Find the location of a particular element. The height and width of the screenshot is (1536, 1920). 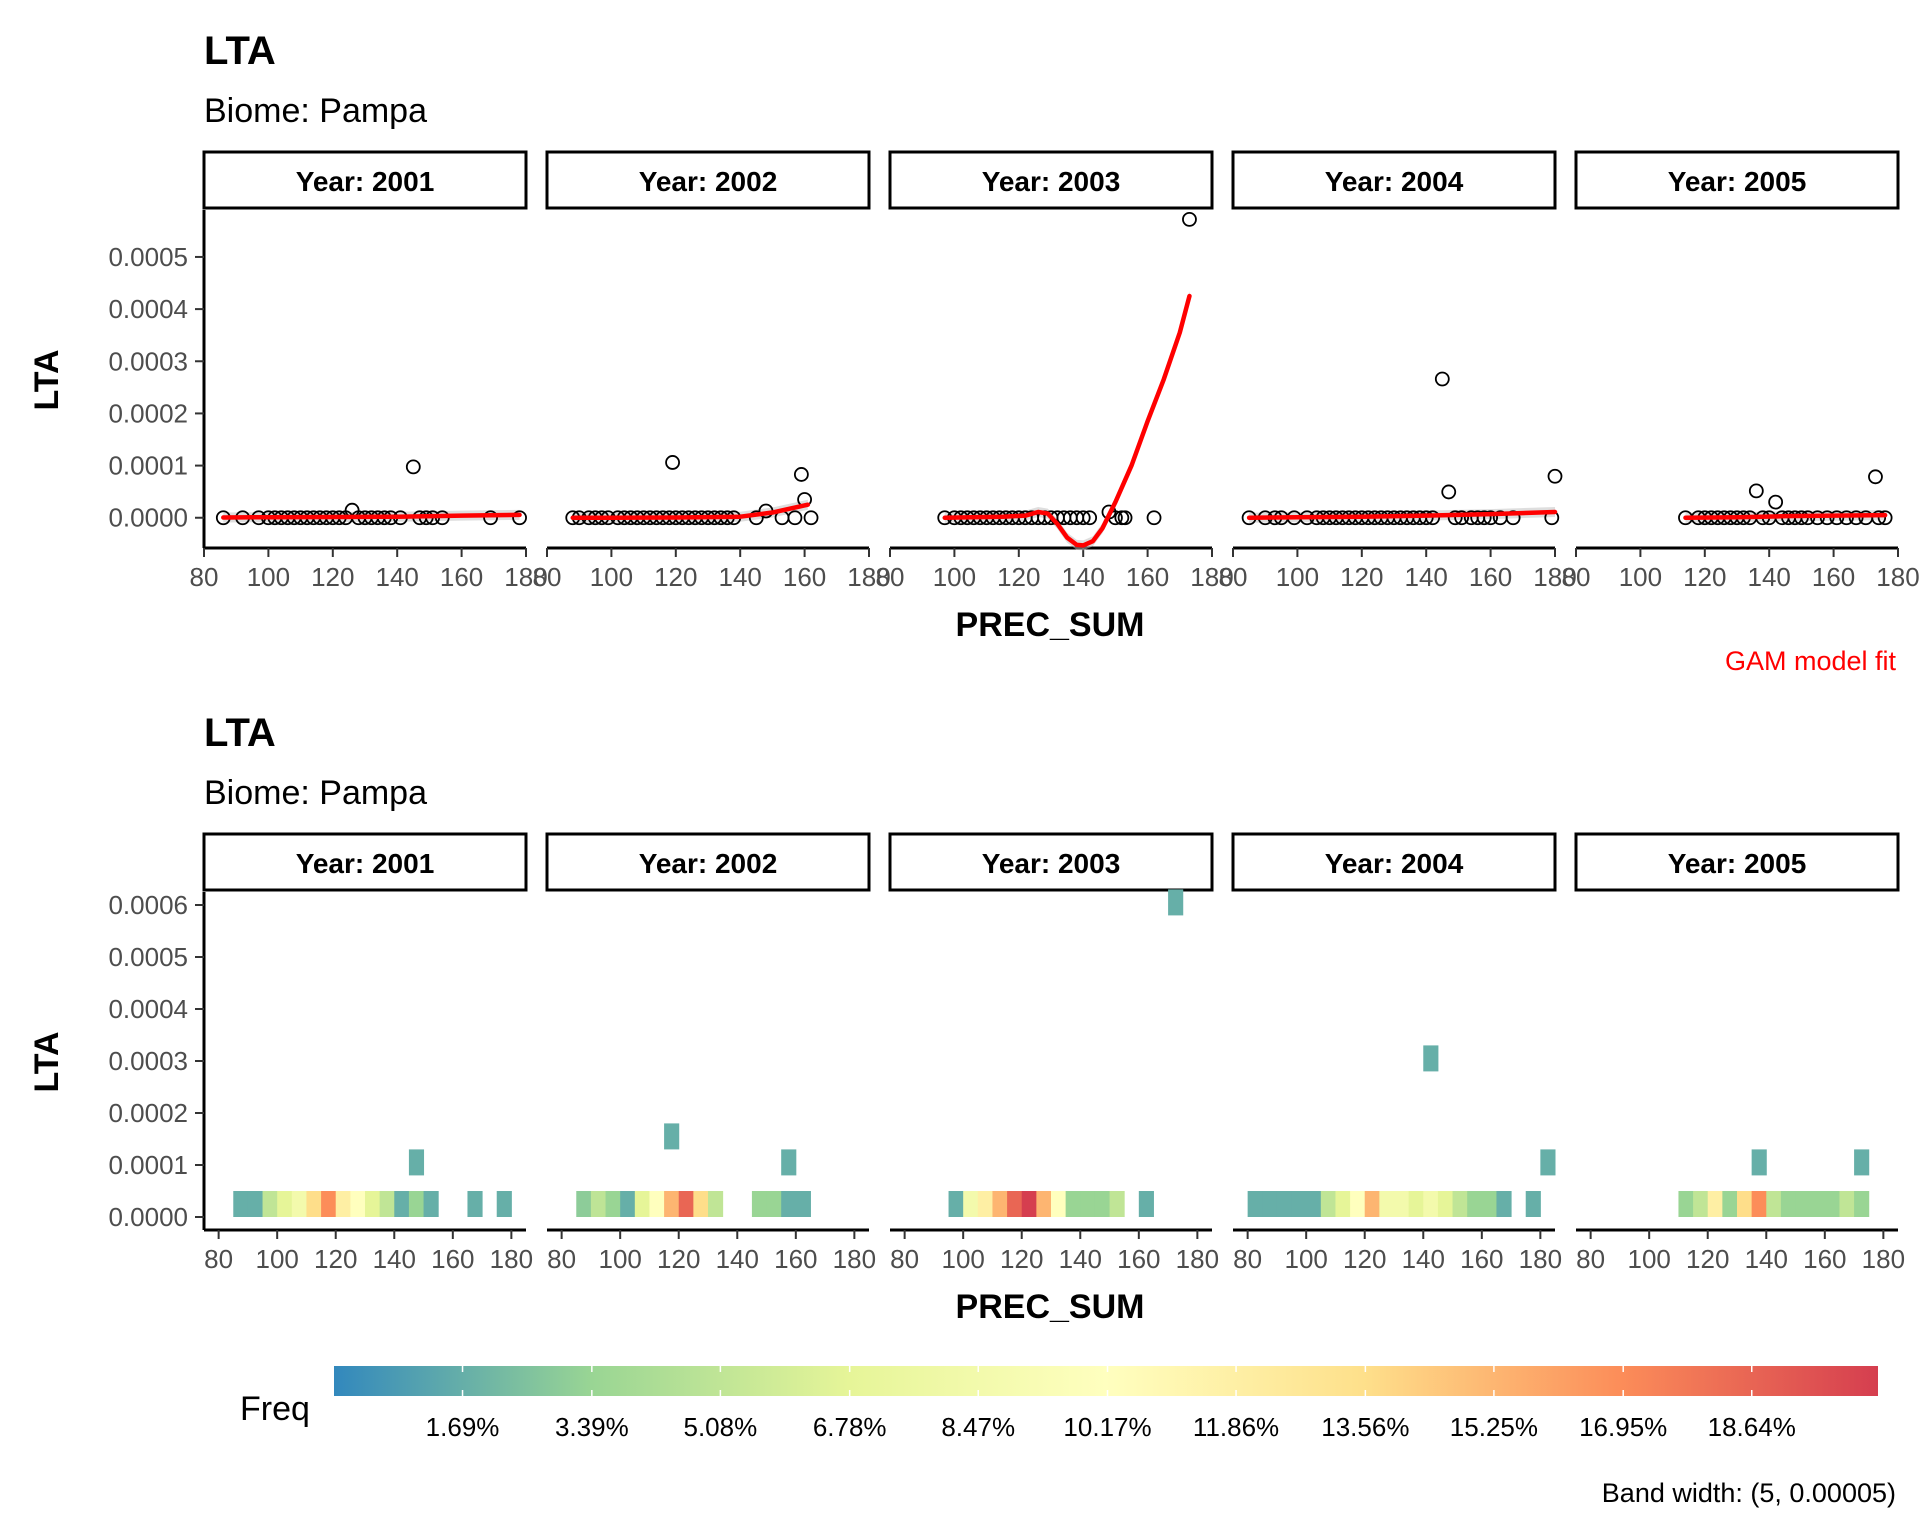

legend-colorbar is located at coordinates (1106, 1381).